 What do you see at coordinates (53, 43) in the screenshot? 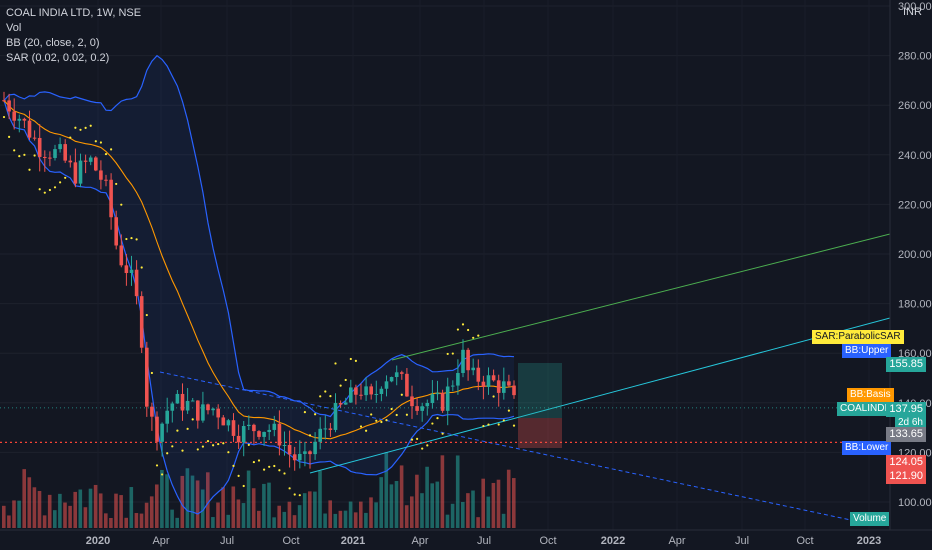
I see `indicator-bb: BB (20, close, 2, 0)` at bounding box center [53, 43].